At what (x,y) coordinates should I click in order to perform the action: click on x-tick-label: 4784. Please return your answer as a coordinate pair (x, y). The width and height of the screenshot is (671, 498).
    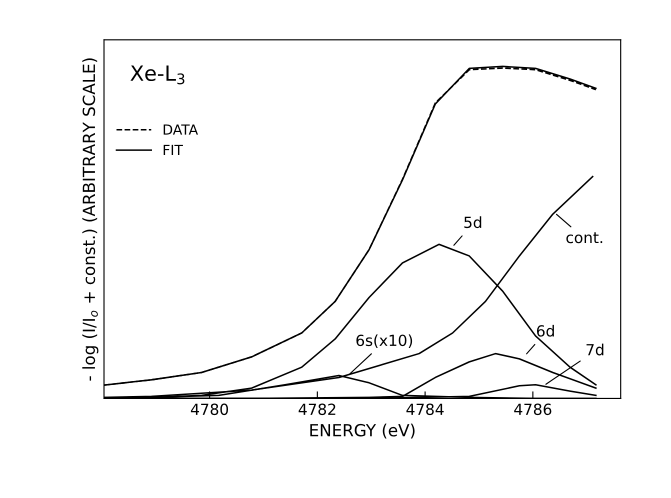
    Looking at the image, I should click on (425, 410).